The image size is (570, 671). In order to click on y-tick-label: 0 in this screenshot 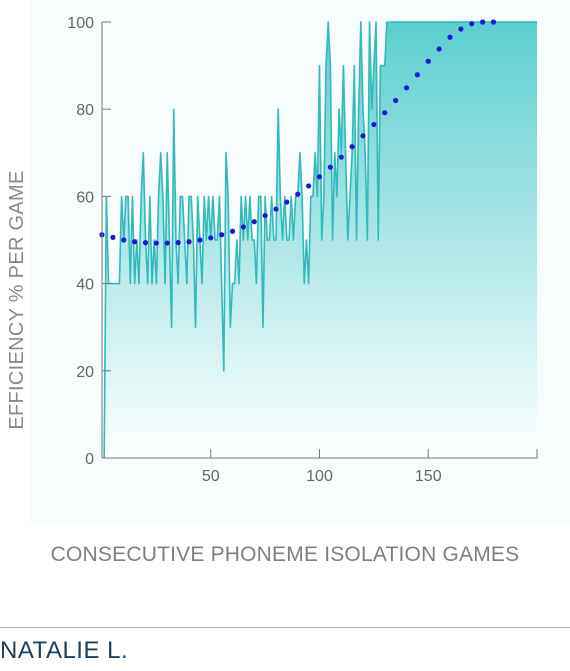, I will do `click(89, 459)`.